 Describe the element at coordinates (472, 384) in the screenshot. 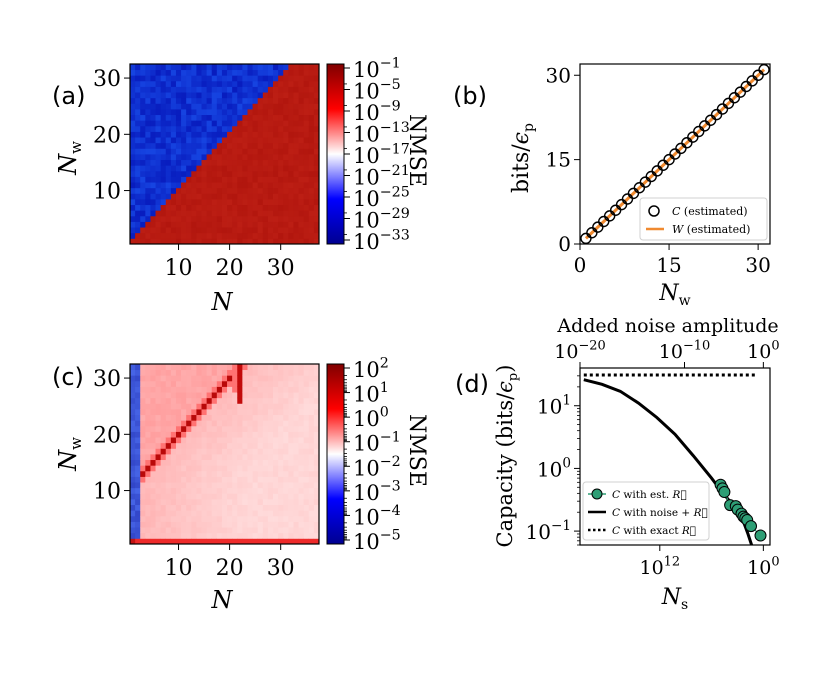

I see `panel-d-label: (d)` at that location.